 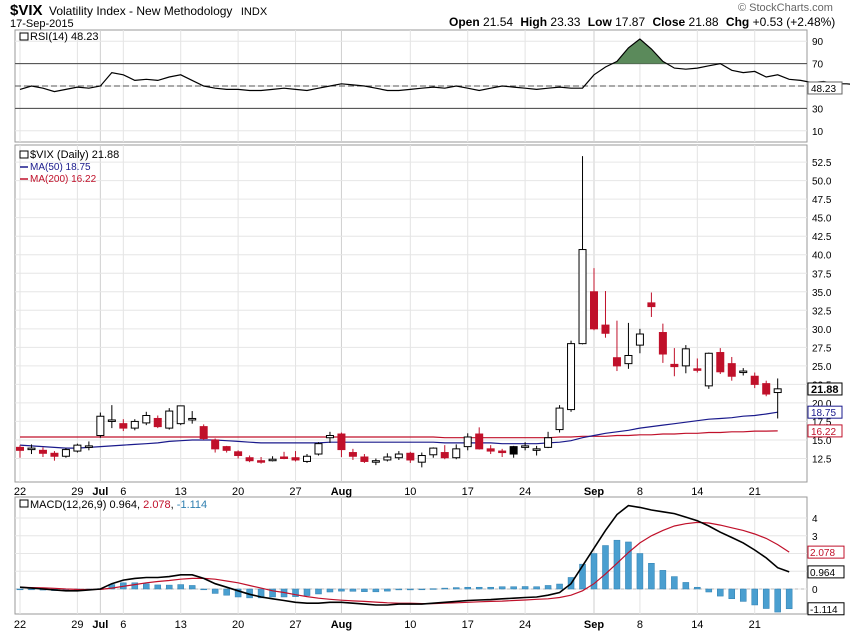 I want to click on macd-tick-label: 4, so click(x=815, y=519).